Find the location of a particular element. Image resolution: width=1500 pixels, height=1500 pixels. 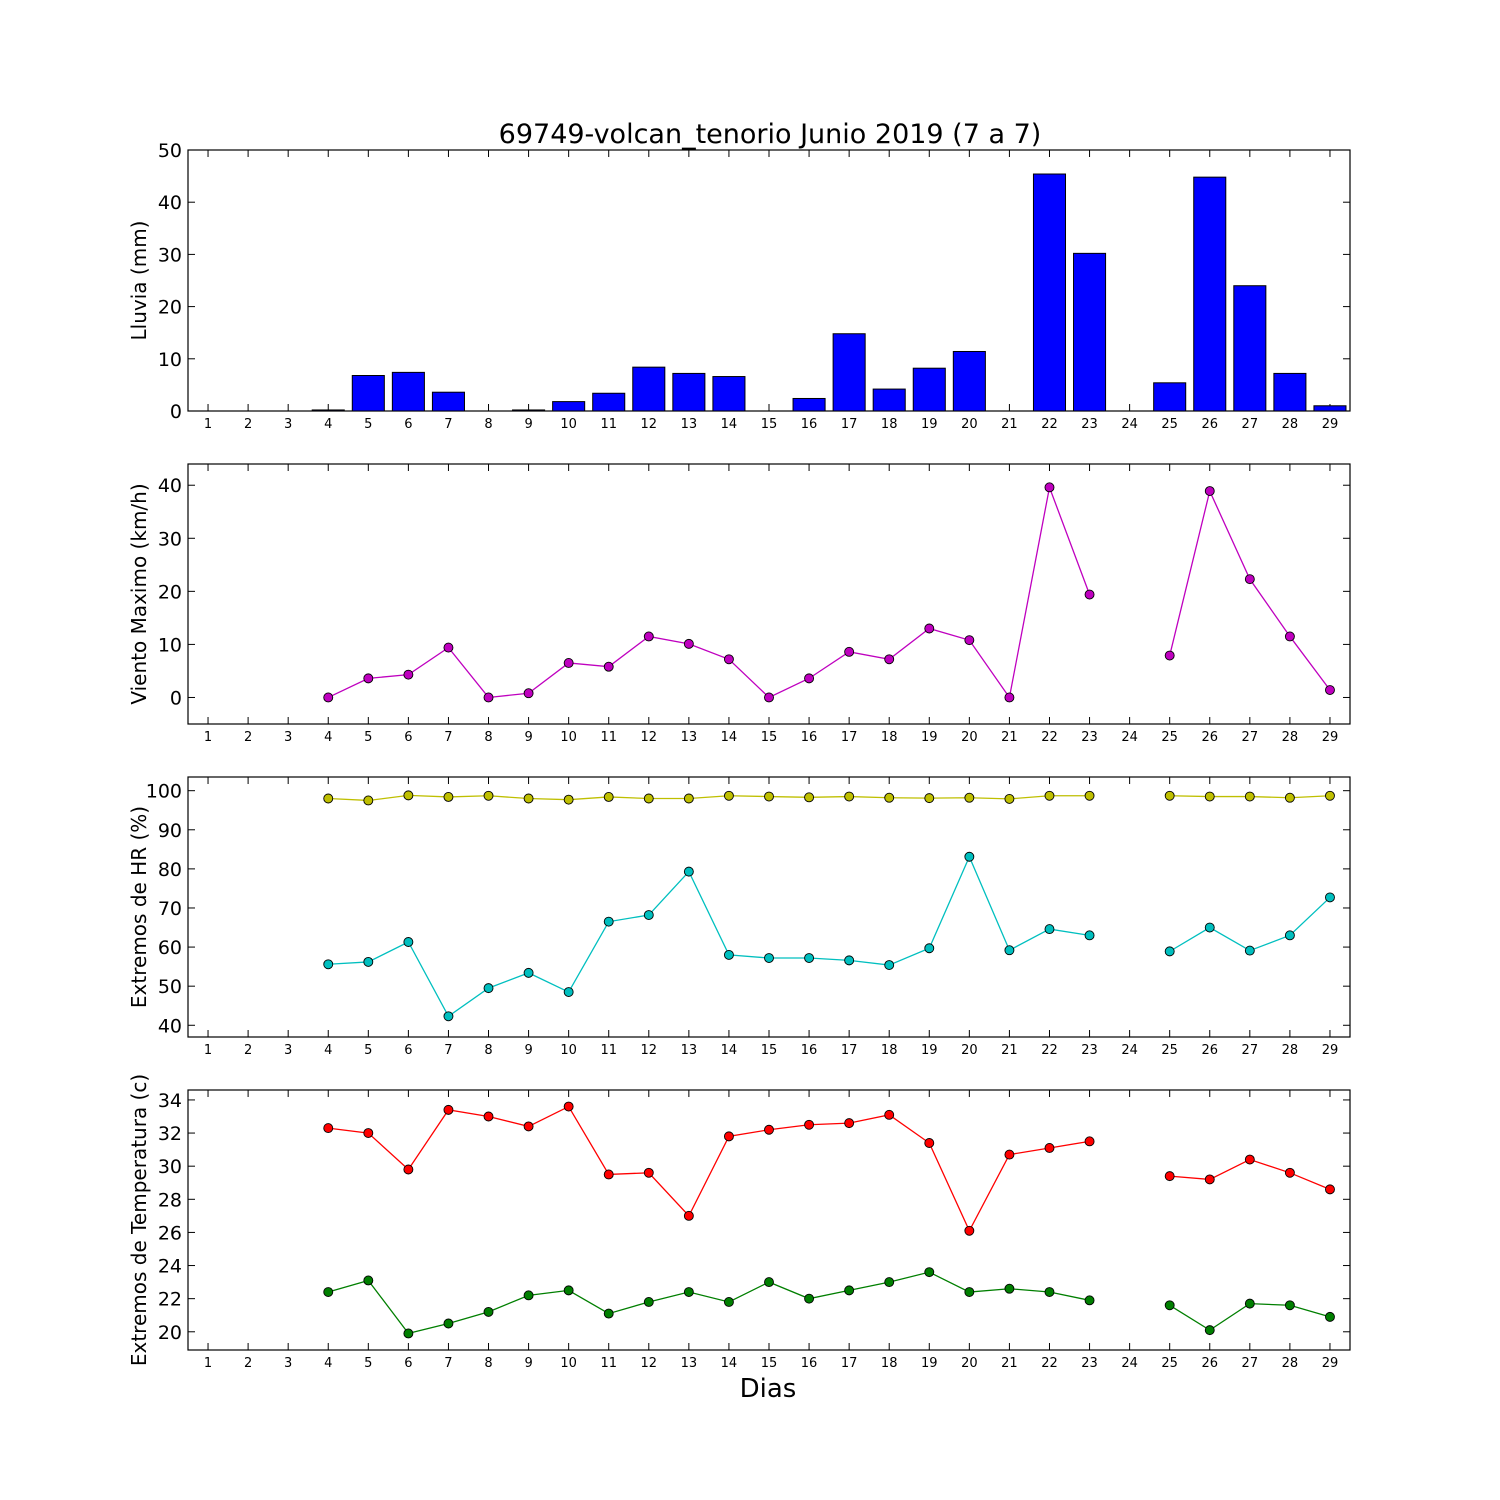

x-tick-label: 16 is located at coordinates (809, 424).